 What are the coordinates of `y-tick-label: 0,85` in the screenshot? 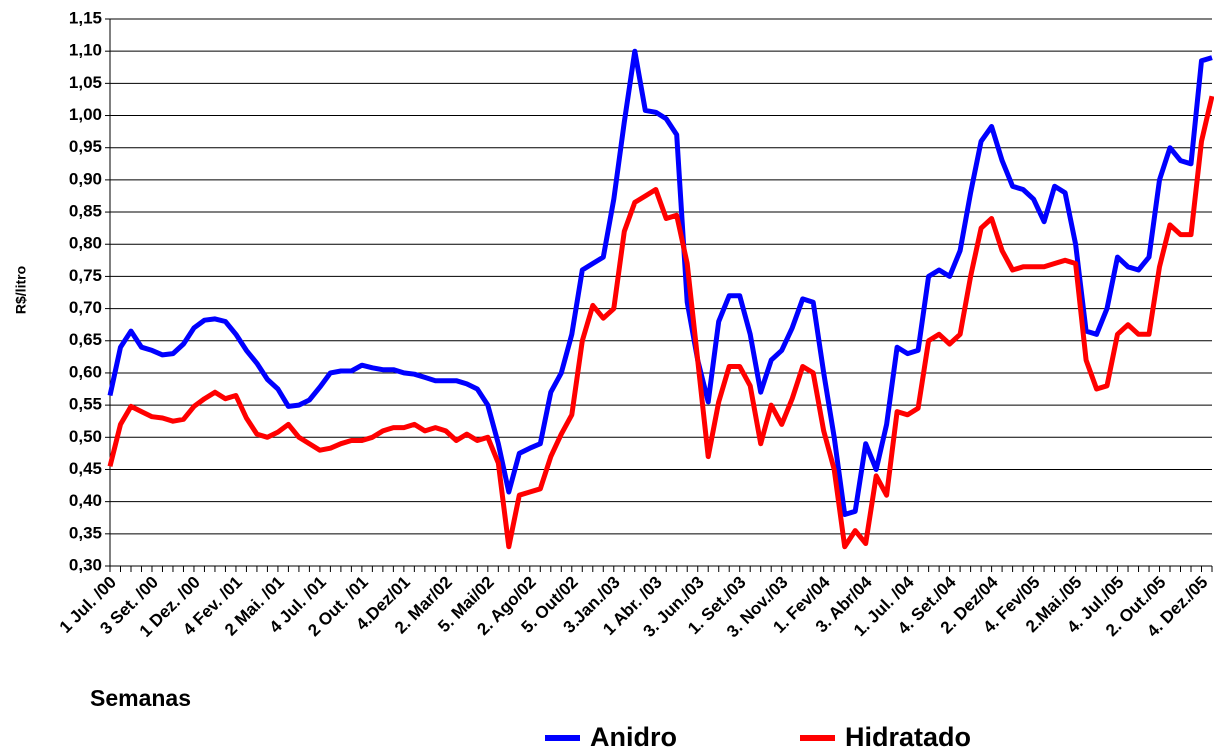 It's located at (85, 211).